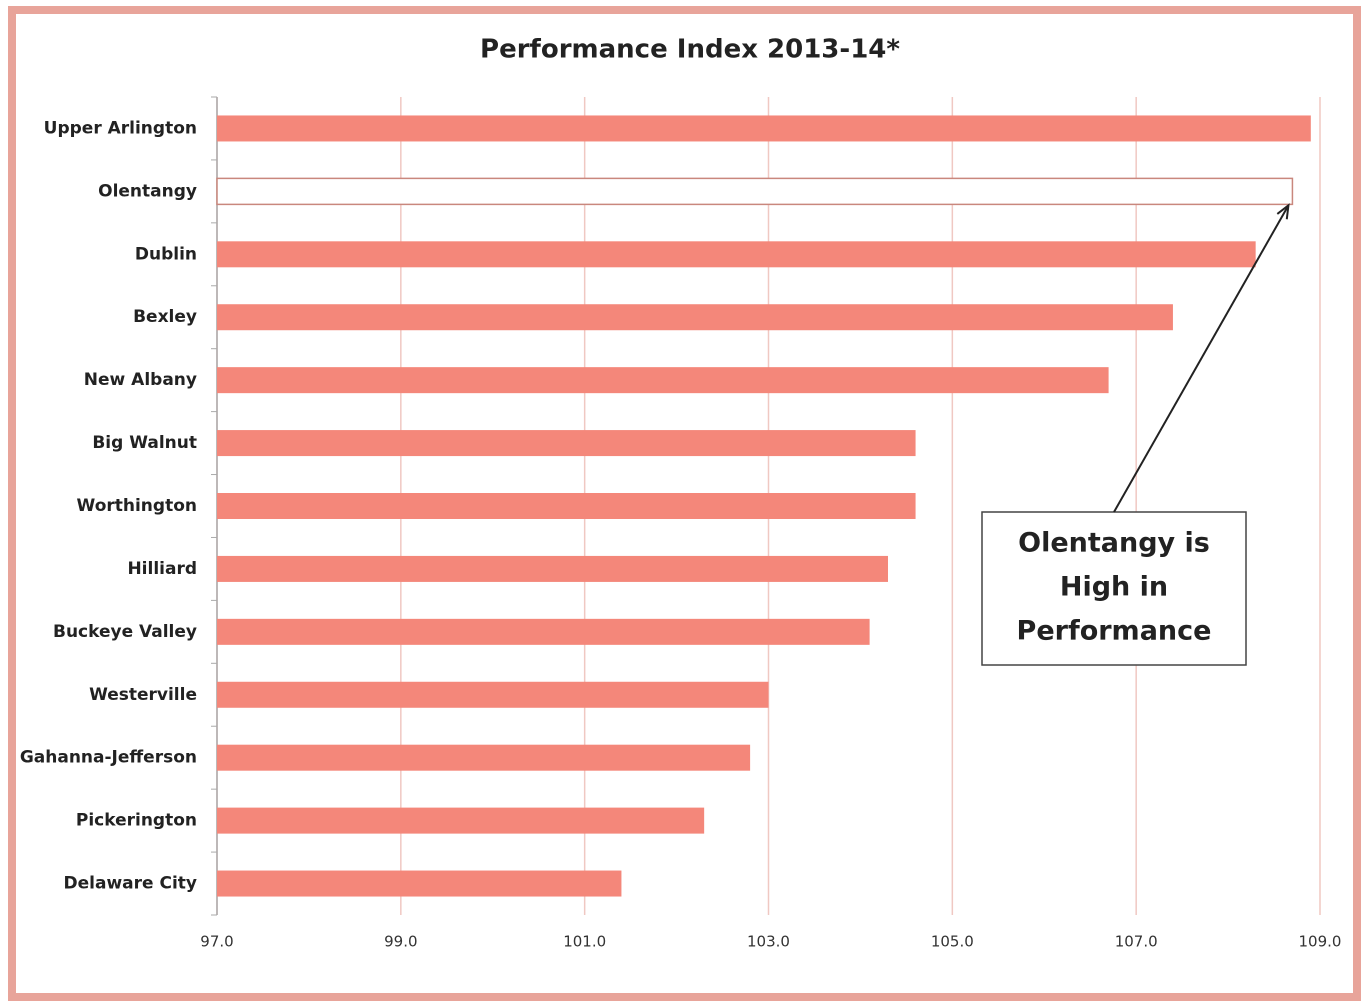 Image resolution: width=1363 pixels, height=1003 pixels. What do you see at coordinates (143, 695) in the screenshot?
I see `y-tick-label: Westerville` at bounding box center [143, 695].